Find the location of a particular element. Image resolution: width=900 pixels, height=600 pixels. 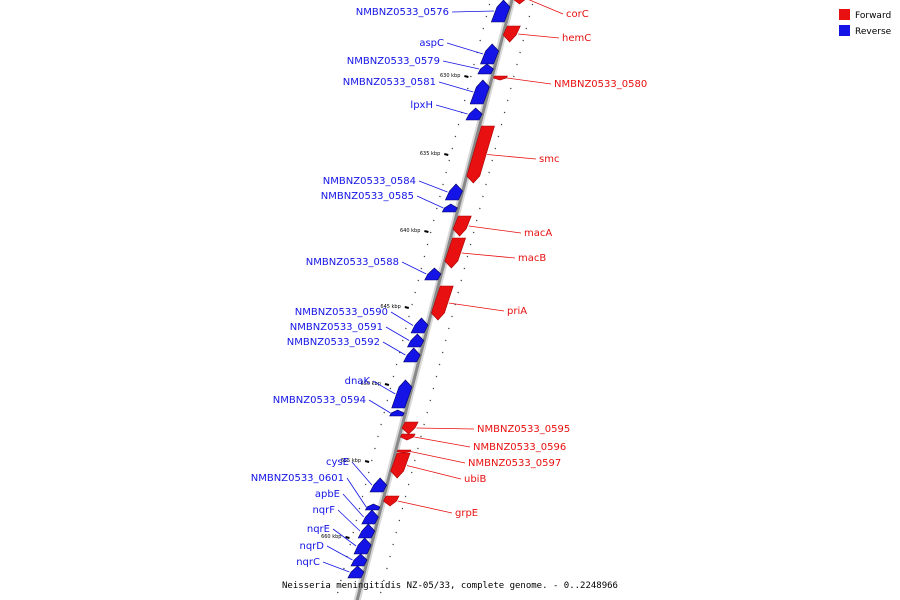

gene-label-NMBNZ0533_0592: NMBNZ0533_0592 is located at coordinates (333, 342).